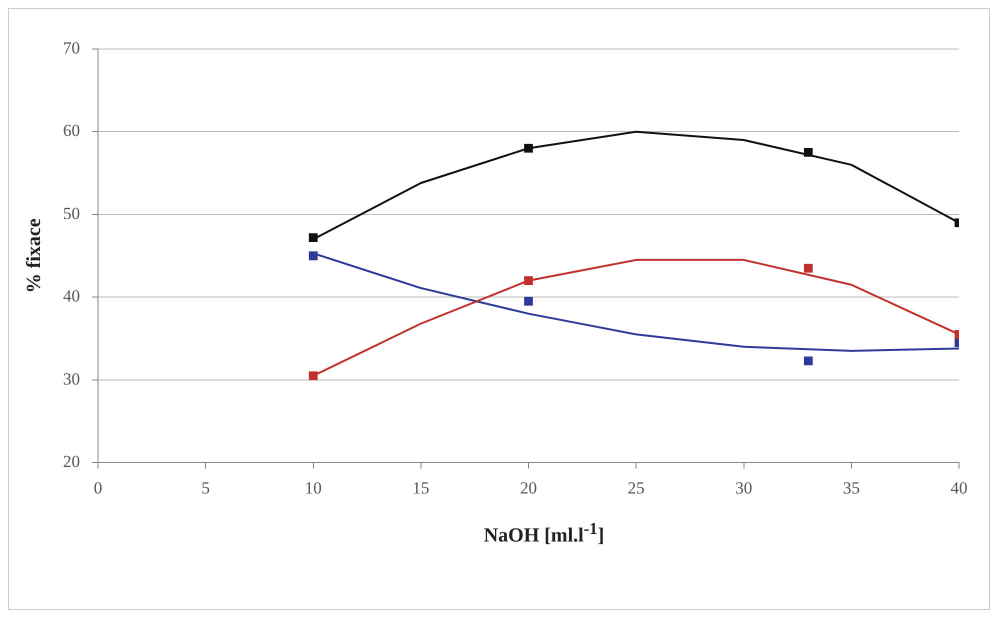 Image resolution: width=996 pixels, height=618 pixels. Describe the element at coordinates (71, 130) in the screenshot. I see `y-tick-label: 60` at that location.